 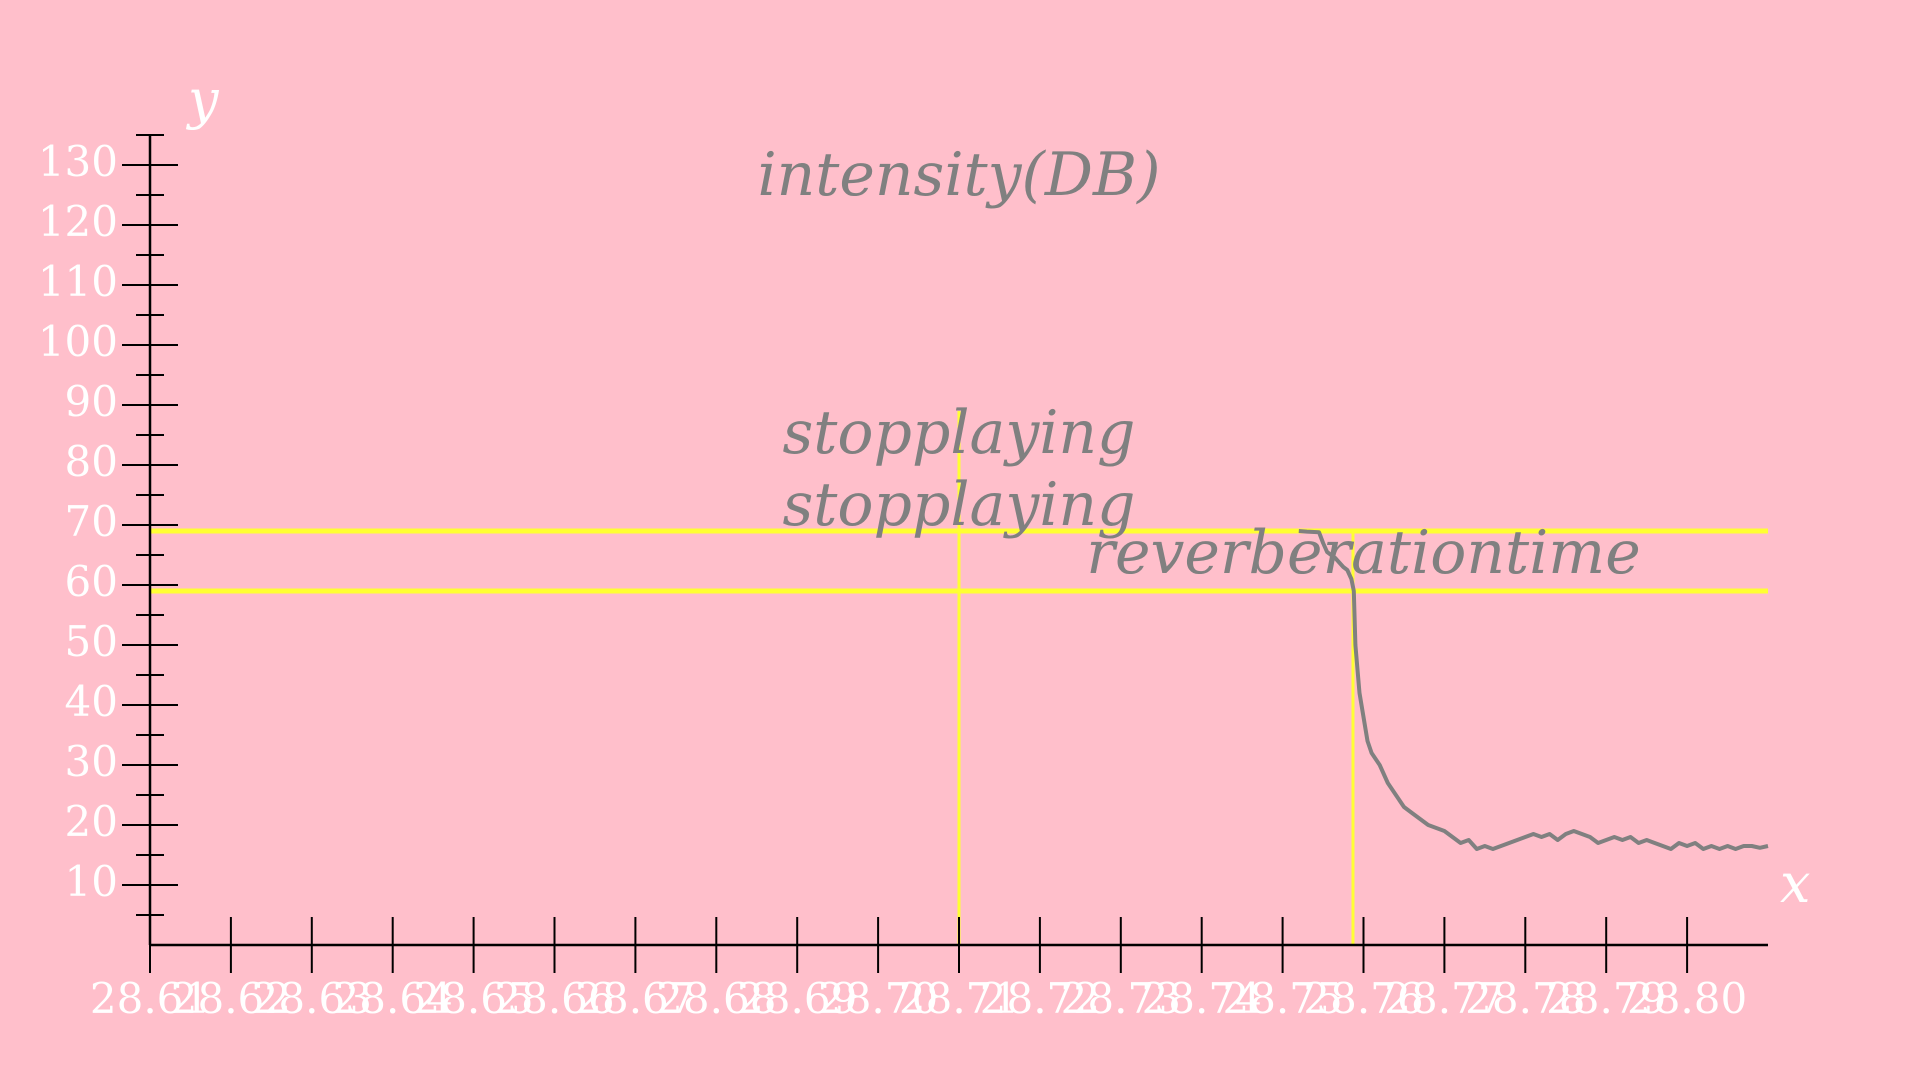 I want to click on y-tick-label: 30, so click(x=91, y=761).